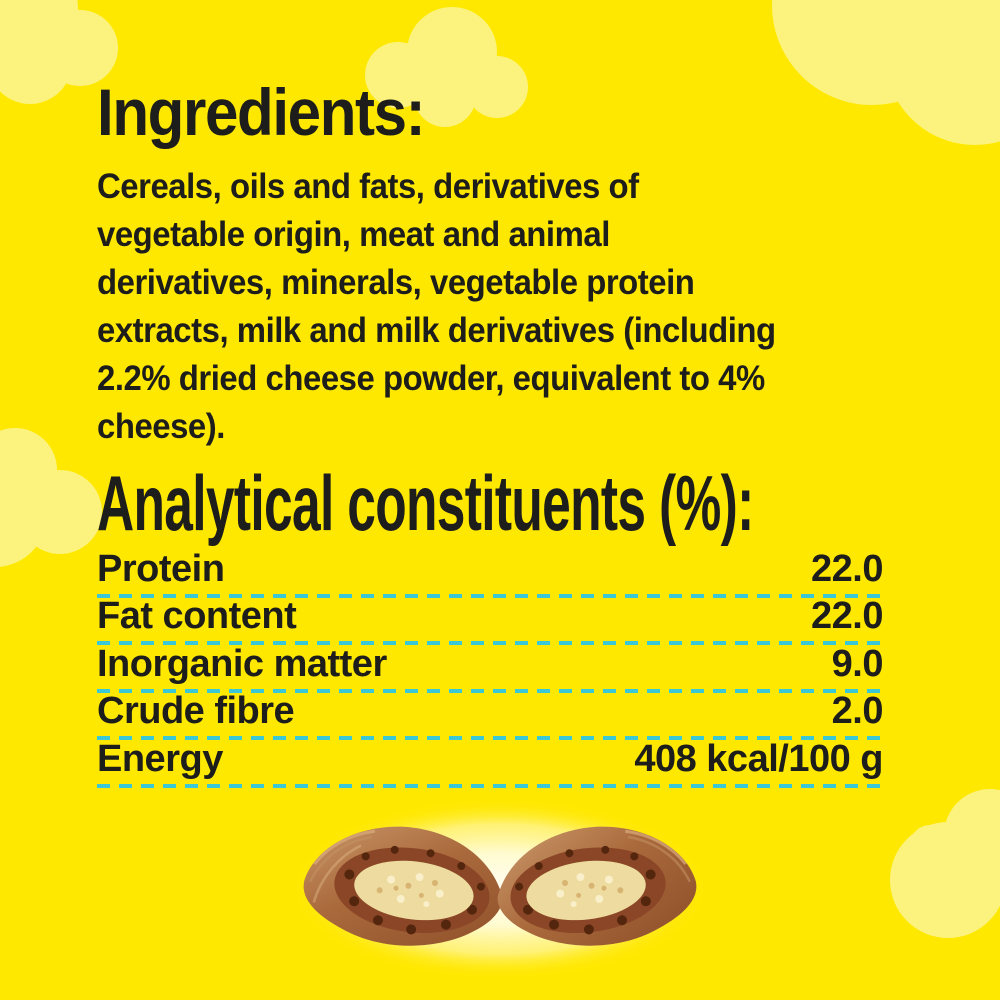  What do you see at coordinates (197, 616) in the screenshot?
I see `row-label: Fat content` at bounding box center [197, 616].